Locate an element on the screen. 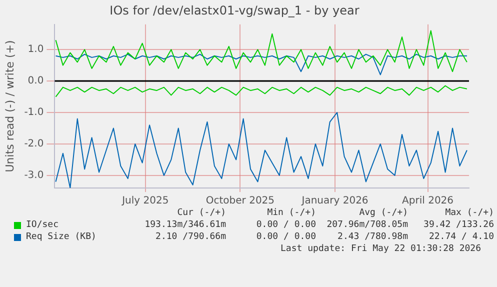  x-tick-label: January 2026 is located at coordinates (334, 201).